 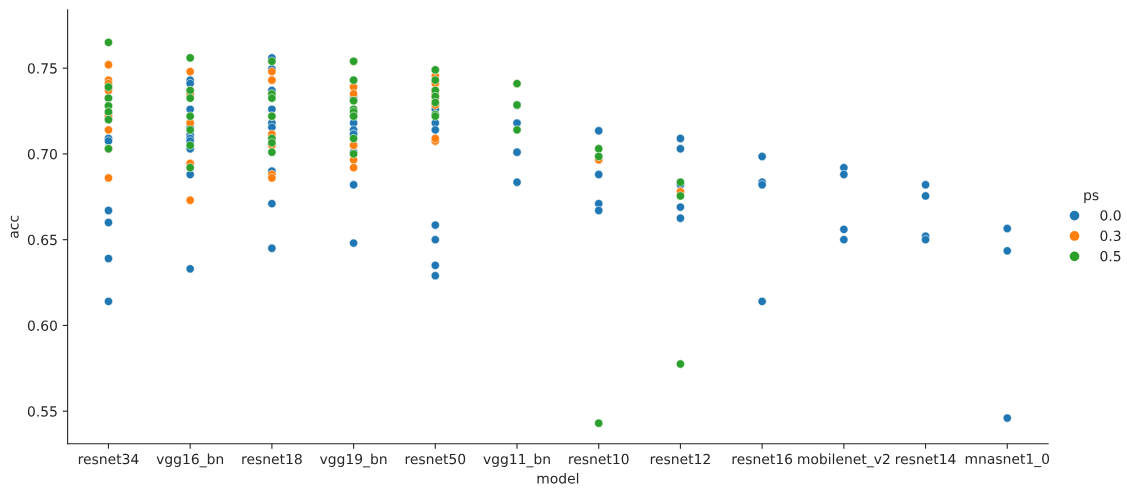 What do you see at coordinates (272, 459) in the screenshot?
I see `x-tick-label: resnet18` at bounding box center [272, 459].